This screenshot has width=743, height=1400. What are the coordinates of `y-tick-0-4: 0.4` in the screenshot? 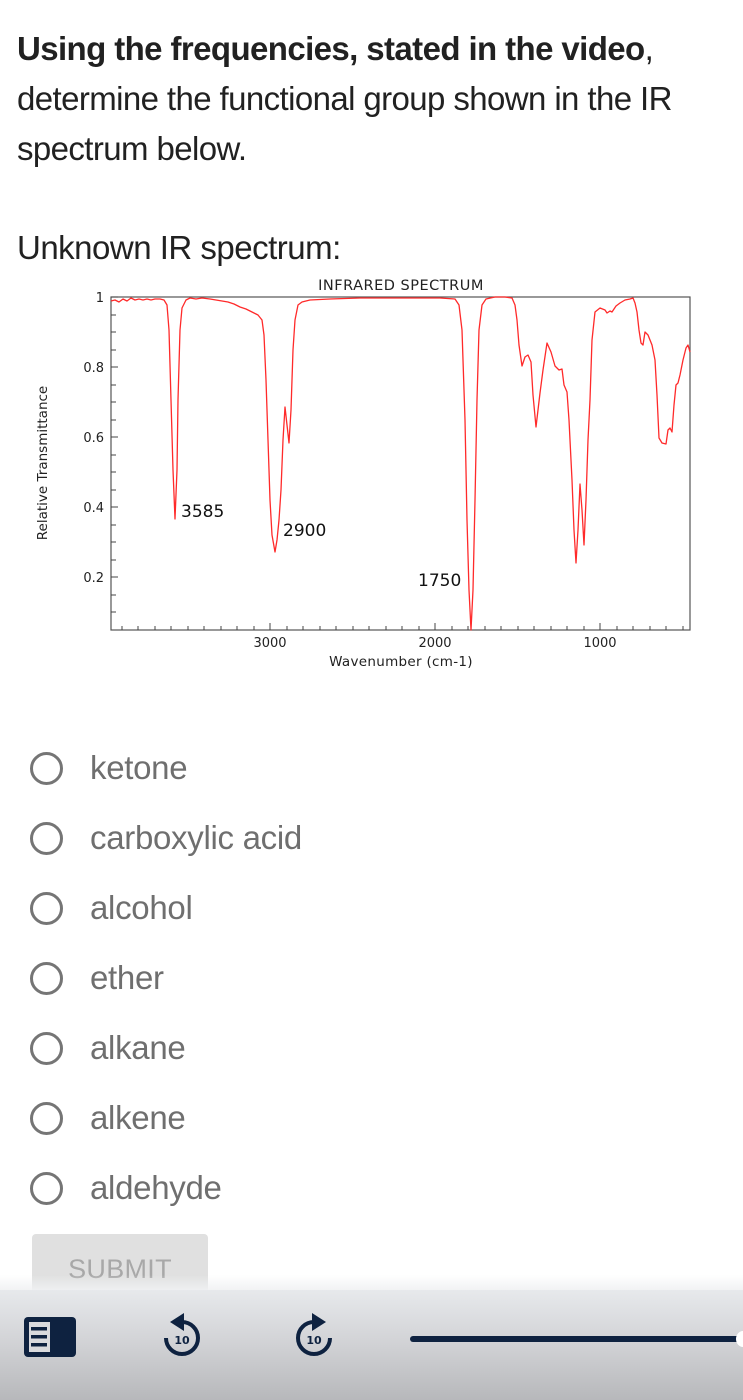 It's located at (93, 508).